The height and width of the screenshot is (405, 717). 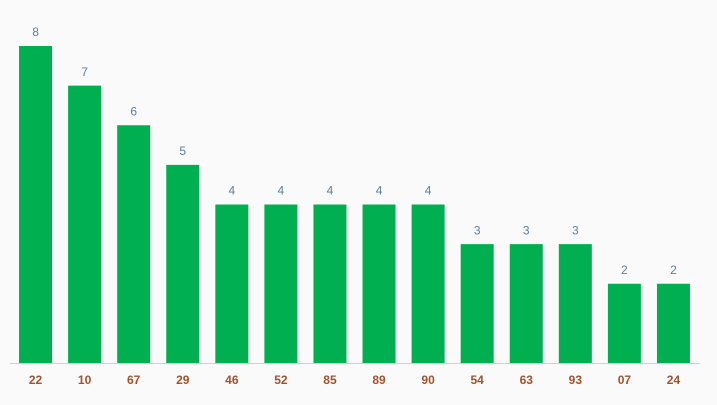 I want to click on value-label: 7, so click(x=84, y=72).